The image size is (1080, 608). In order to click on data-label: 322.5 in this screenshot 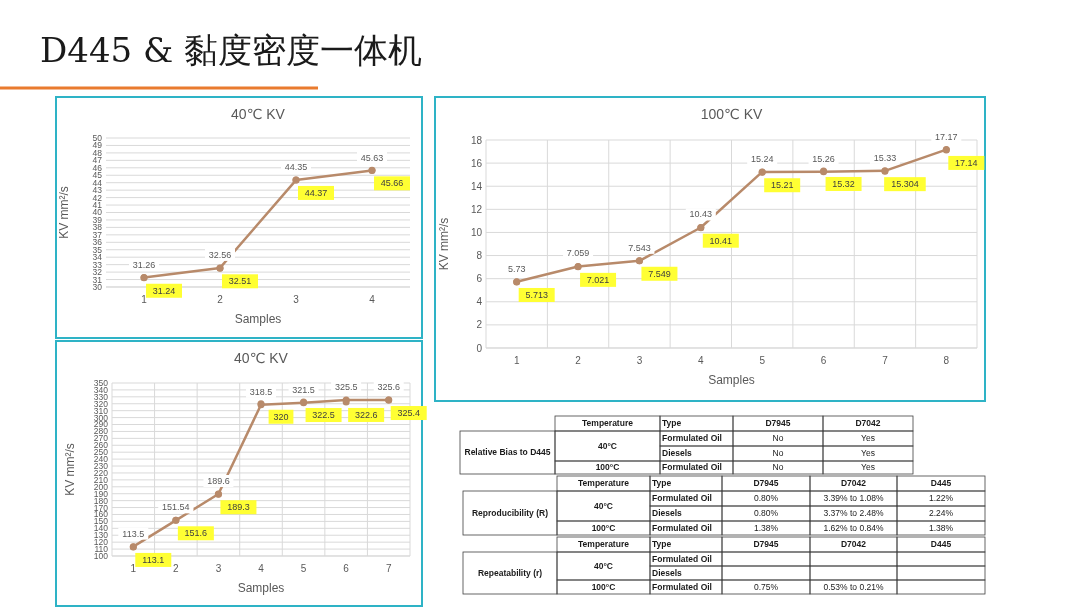, I will do `click(323, 415)`.